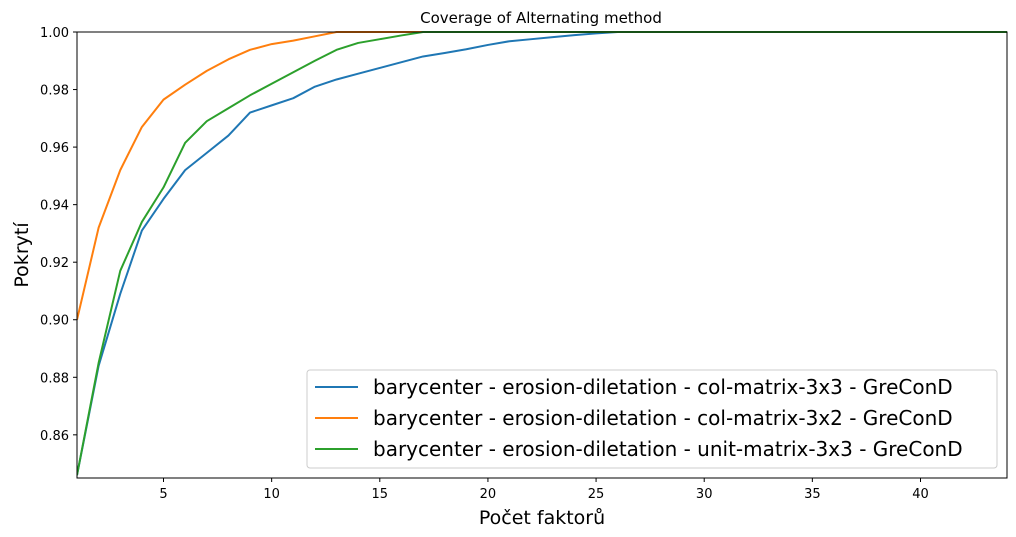 This screenshot has height=537, width=1016. I want to click on y-tick-label: 0.90, so click(54, 321).